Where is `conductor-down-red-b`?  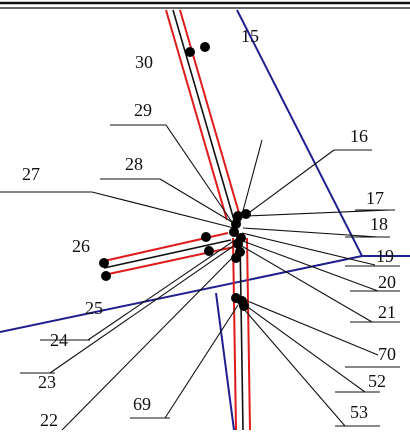
conductor-down-red-b is located at coordinates (248, 334).